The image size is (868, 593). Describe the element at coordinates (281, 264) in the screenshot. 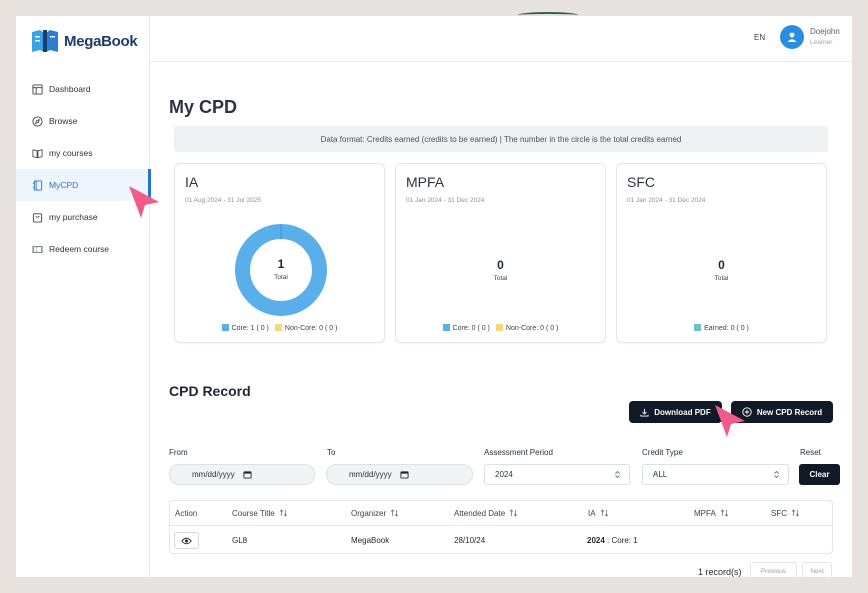

I see `donut-total-value: 1` at that location.